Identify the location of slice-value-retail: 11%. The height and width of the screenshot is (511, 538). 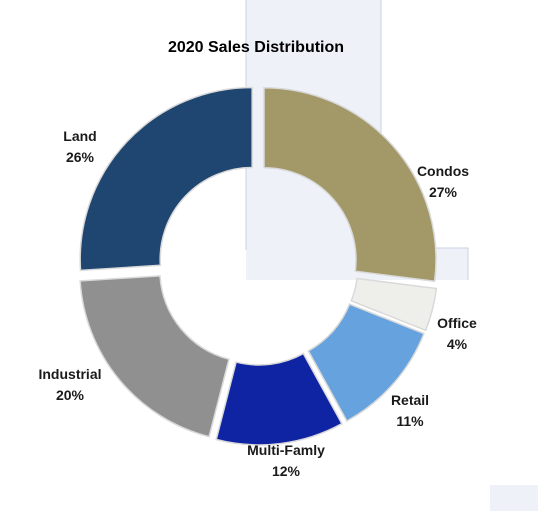
(410, 421).